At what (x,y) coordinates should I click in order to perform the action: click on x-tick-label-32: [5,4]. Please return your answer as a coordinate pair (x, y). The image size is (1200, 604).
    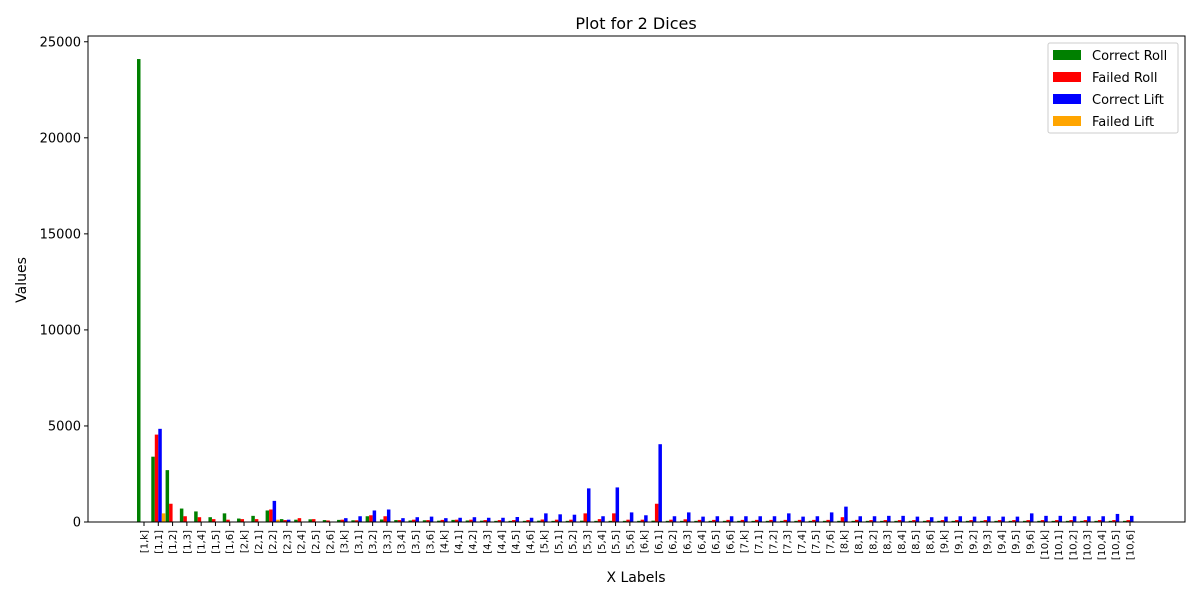
    Looking at the image, I should click on (602, 542).